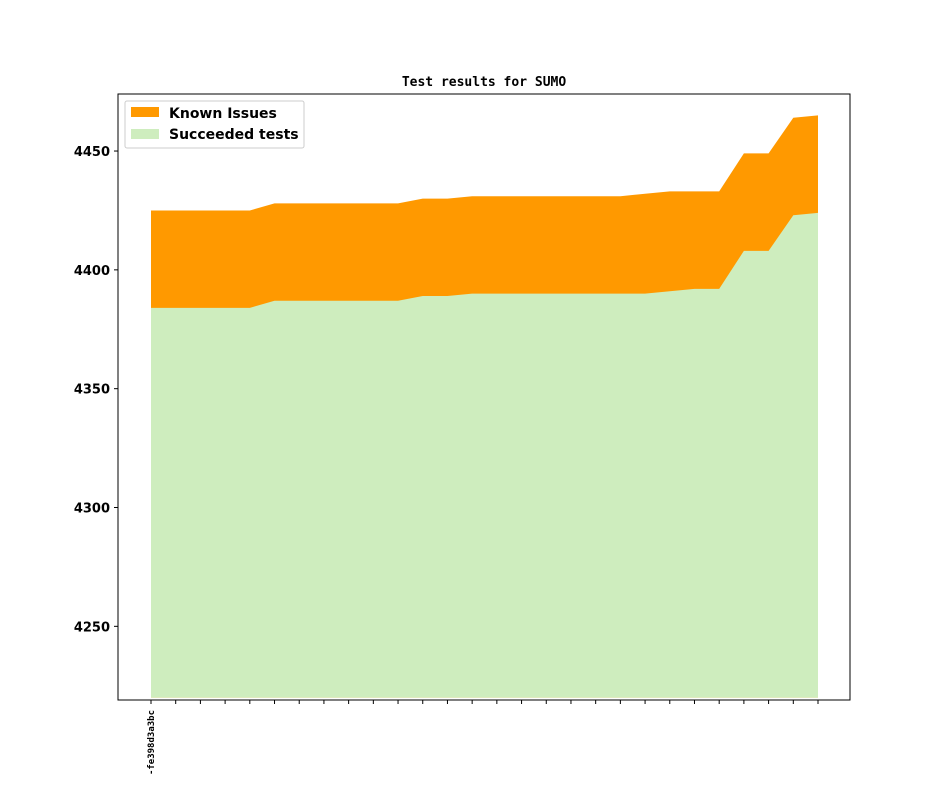  I want to click on legend-swatch-known-issues, so click(145, 112).